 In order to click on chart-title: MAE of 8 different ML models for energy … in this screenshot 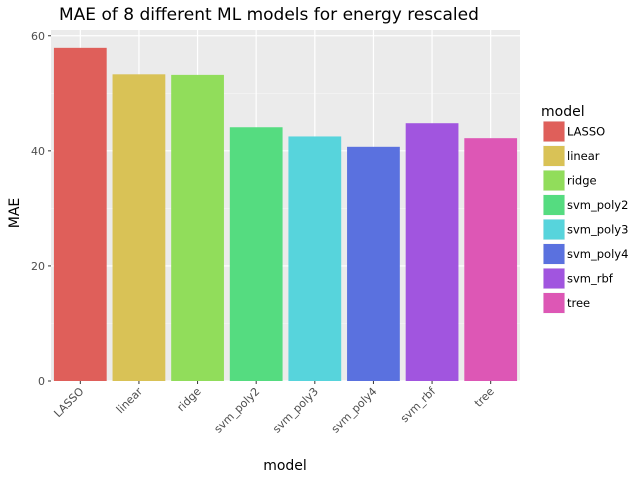, I will do `click(269, 15)`.